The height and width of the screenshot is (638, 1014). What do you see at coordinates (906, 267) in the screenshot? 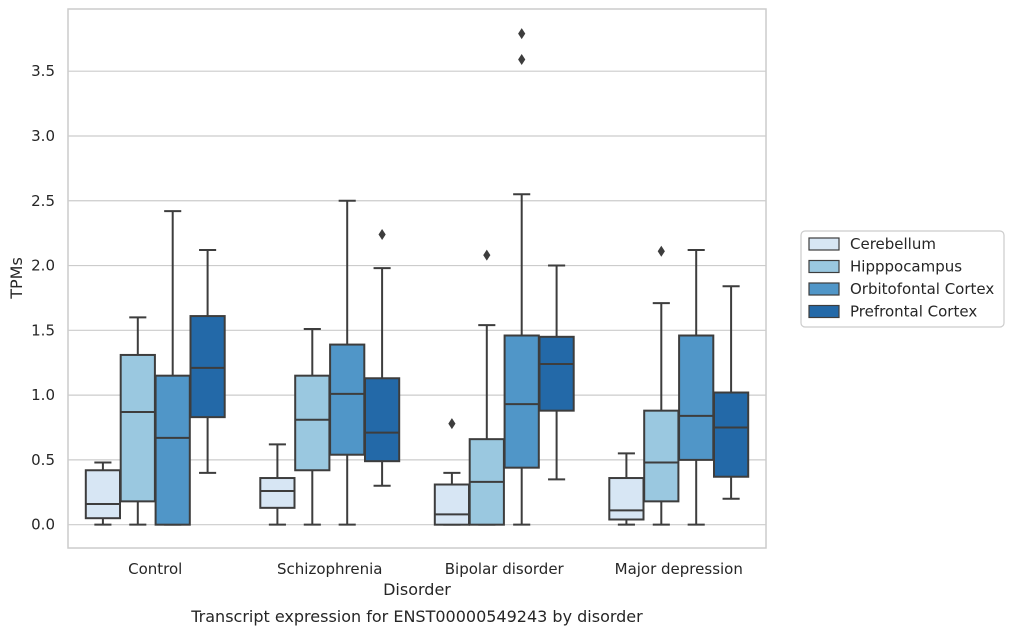
I see `legend-label: Hipppocampus` at bounding box center [906, 267].